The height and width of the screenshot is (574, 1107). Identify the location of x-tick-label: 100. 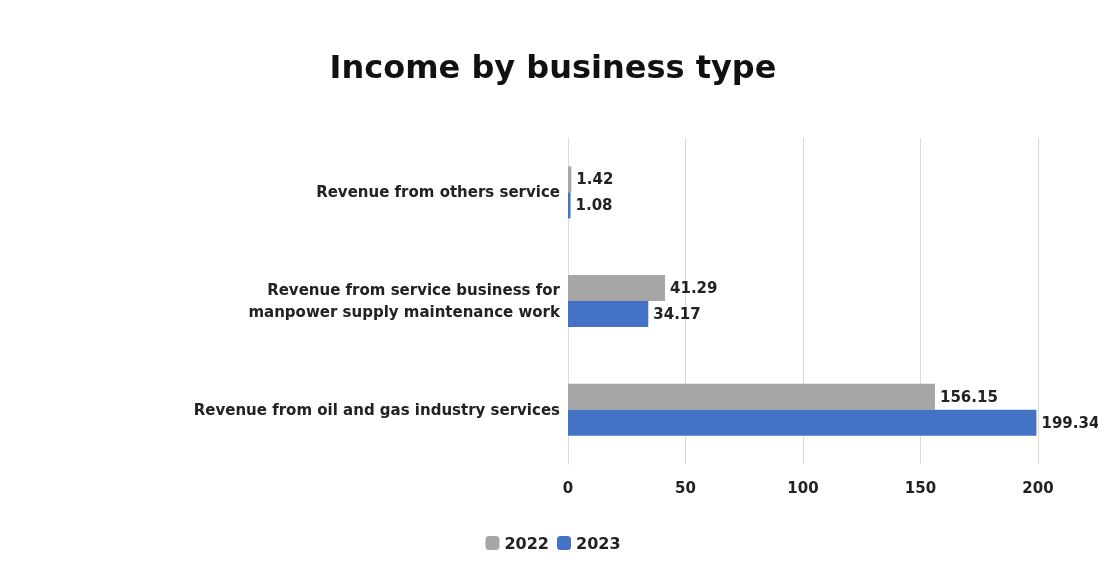
(803, 487).